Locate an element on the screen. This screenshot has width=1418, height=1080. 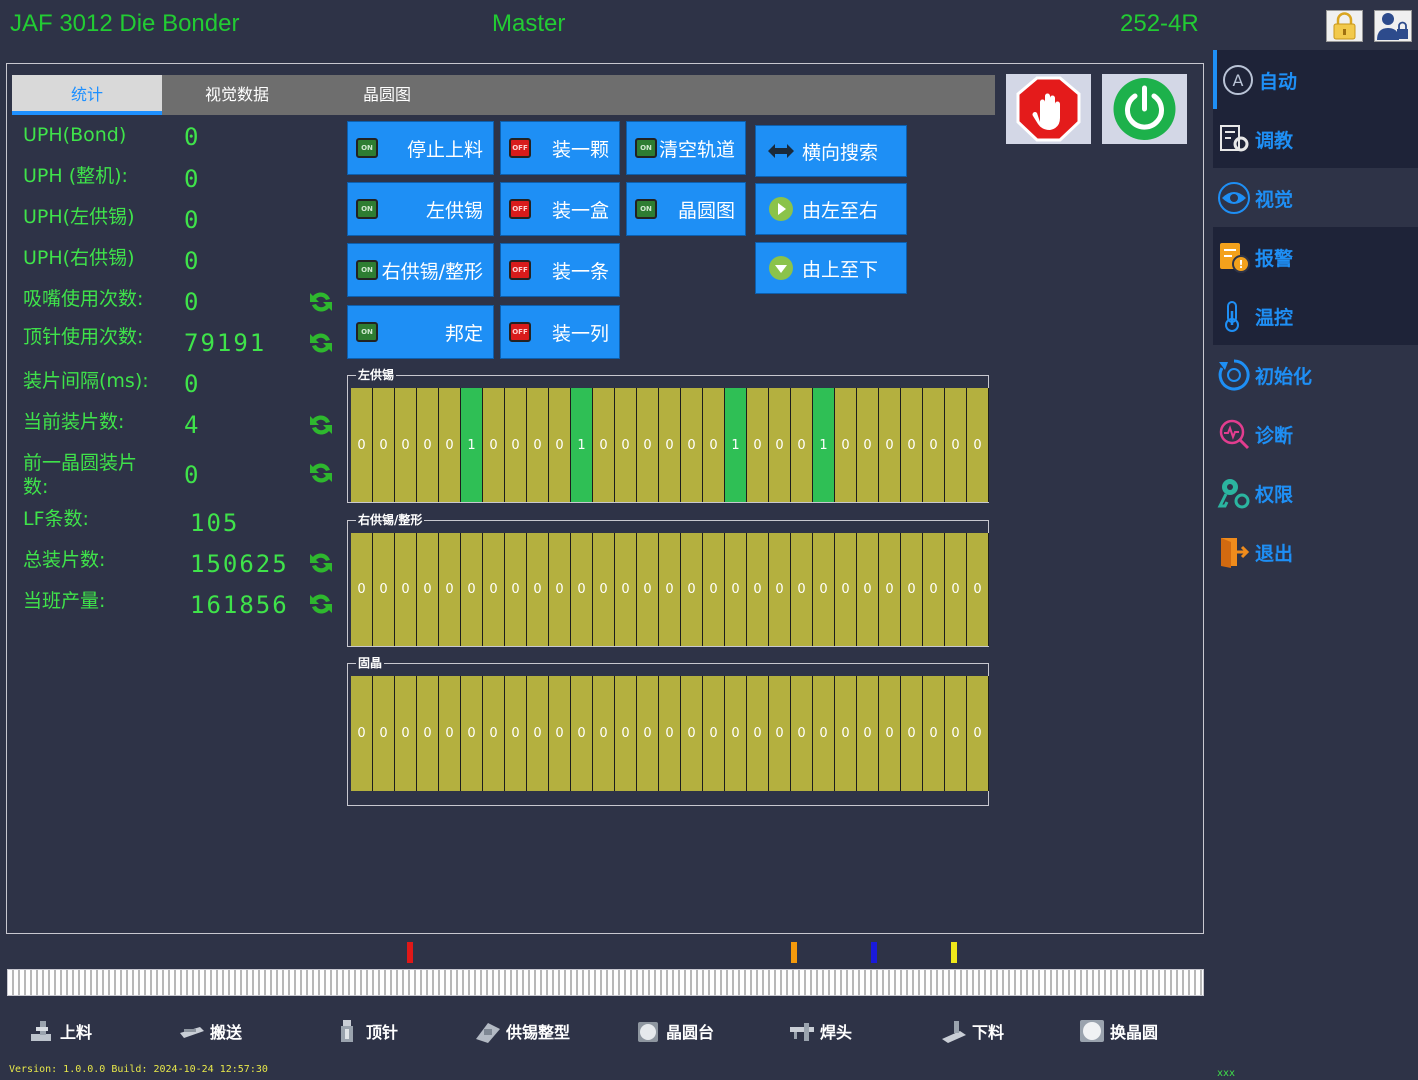
stop-feed-button: ON 停止上料 is located at coordinates (420, 148).